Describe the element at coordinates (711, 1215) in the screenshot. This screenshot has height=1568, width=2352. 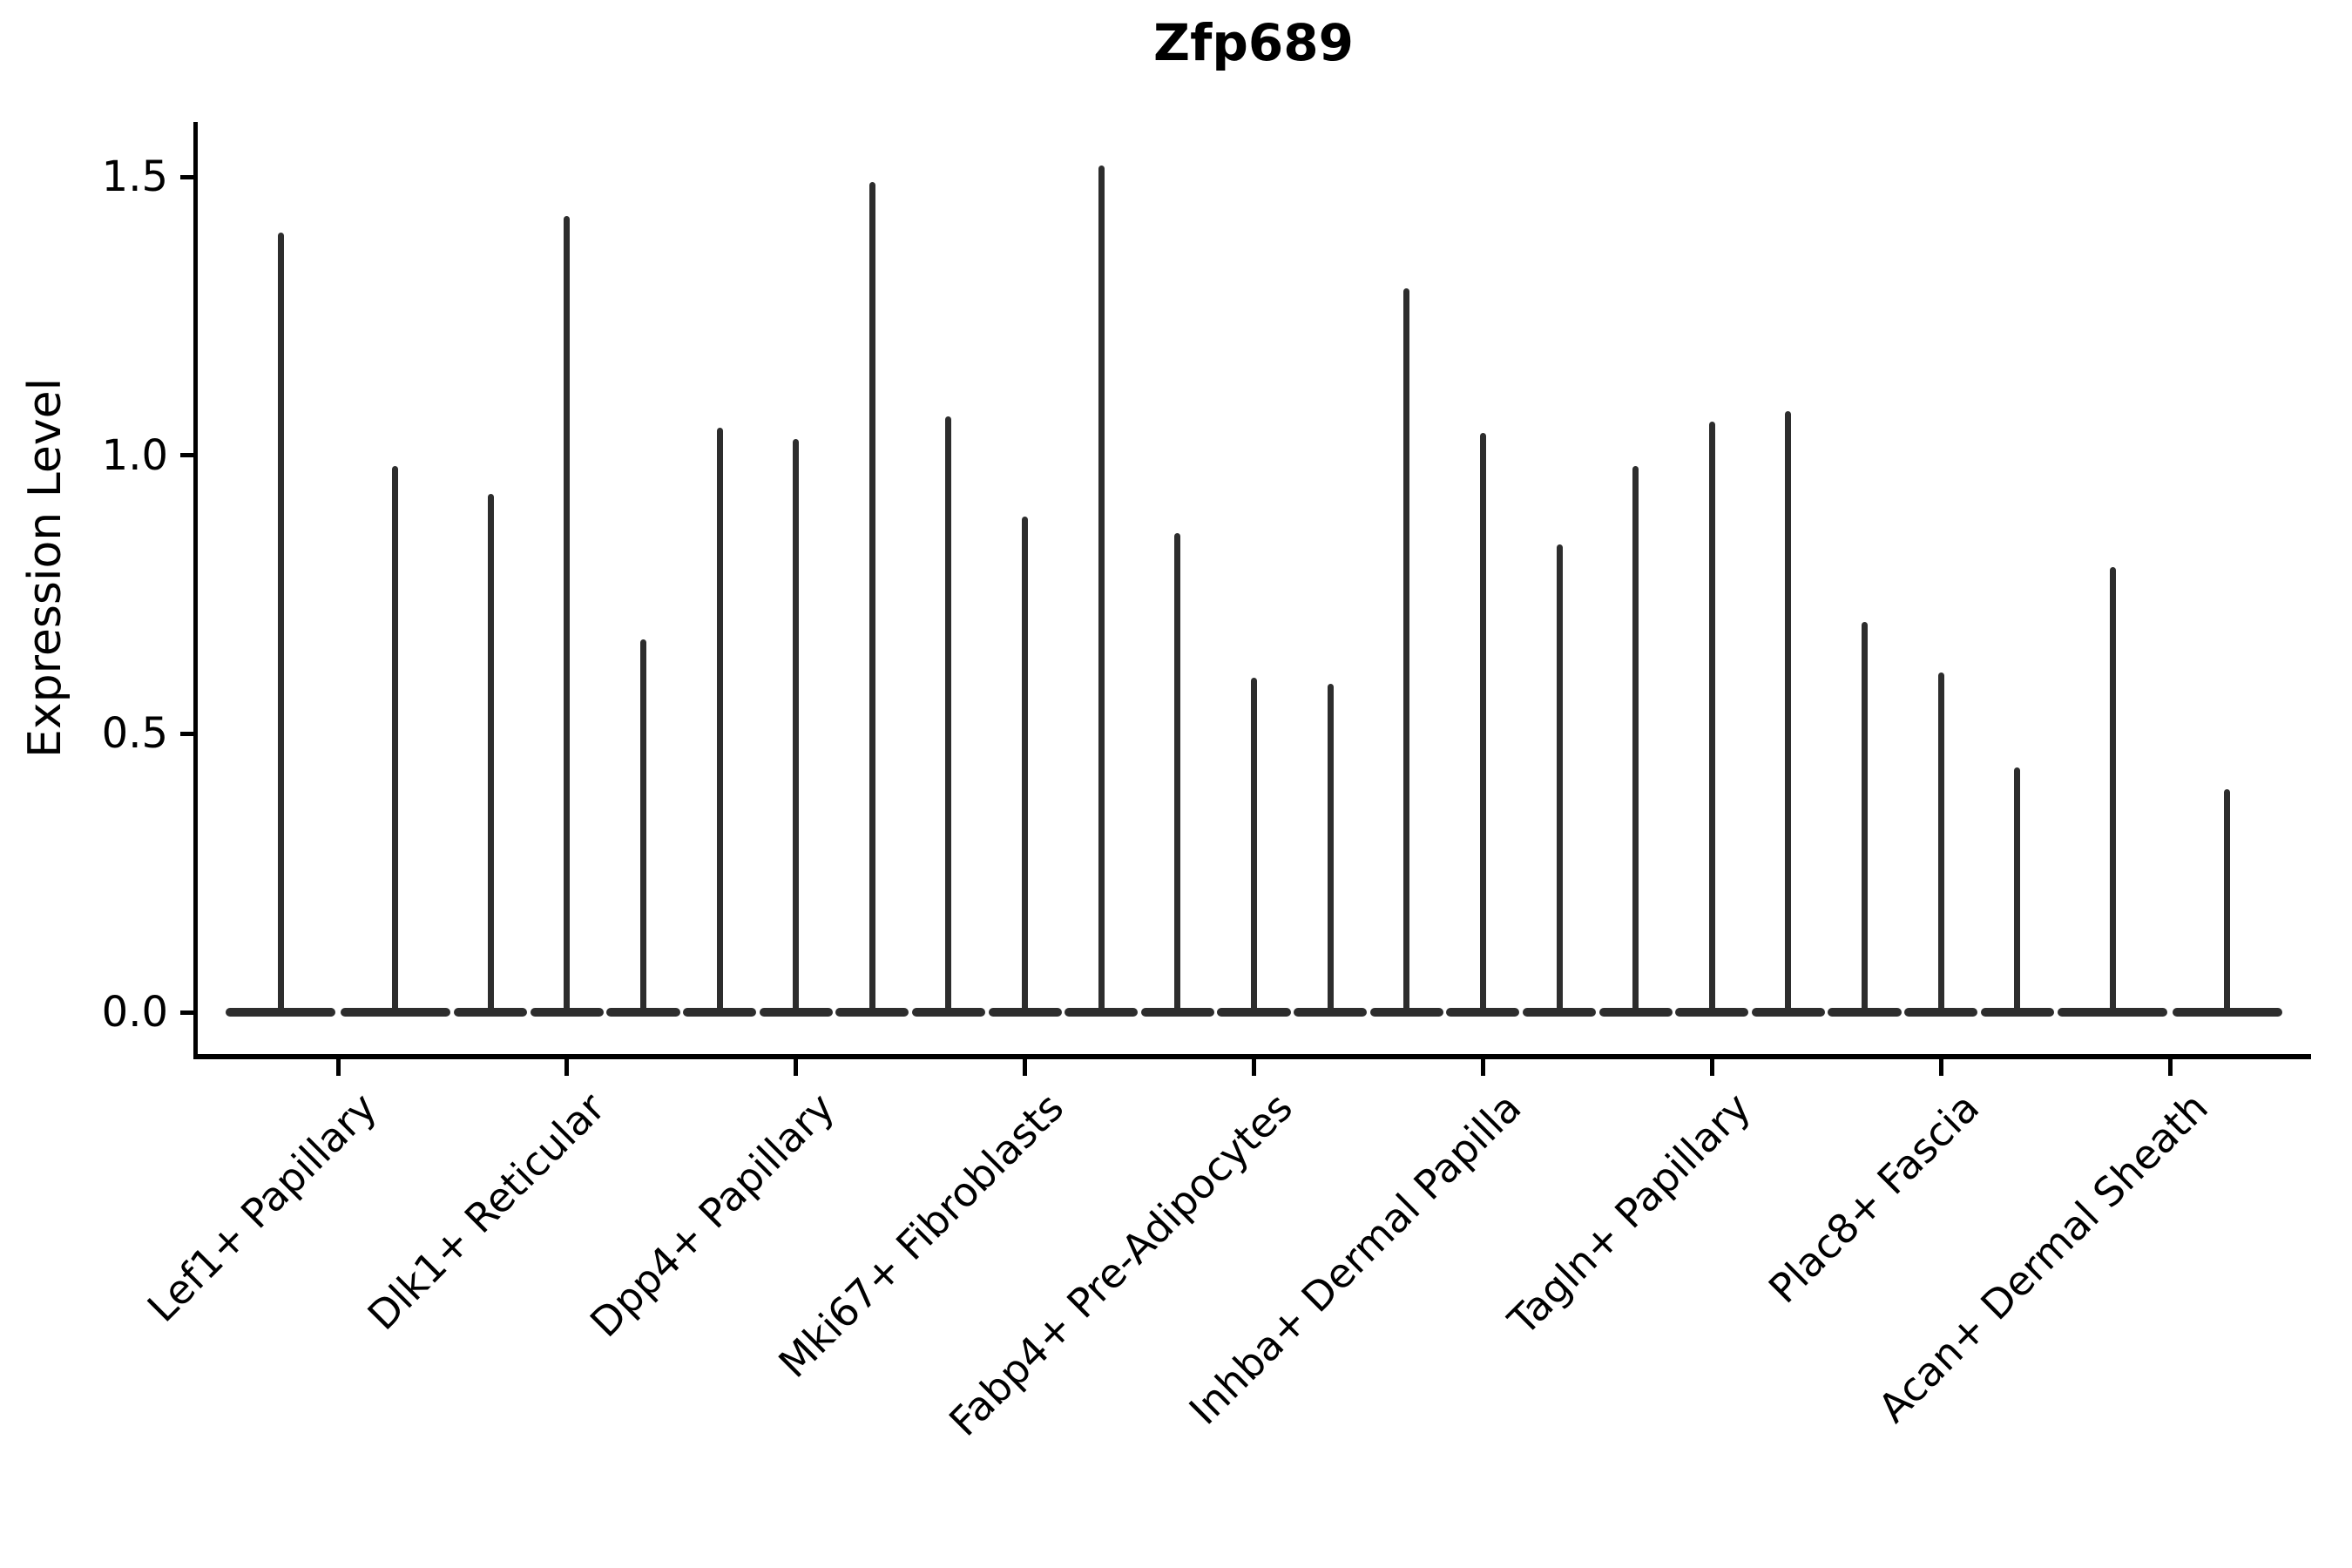
I see `x-tick-label: Dpp4+ Papillary` at that location.